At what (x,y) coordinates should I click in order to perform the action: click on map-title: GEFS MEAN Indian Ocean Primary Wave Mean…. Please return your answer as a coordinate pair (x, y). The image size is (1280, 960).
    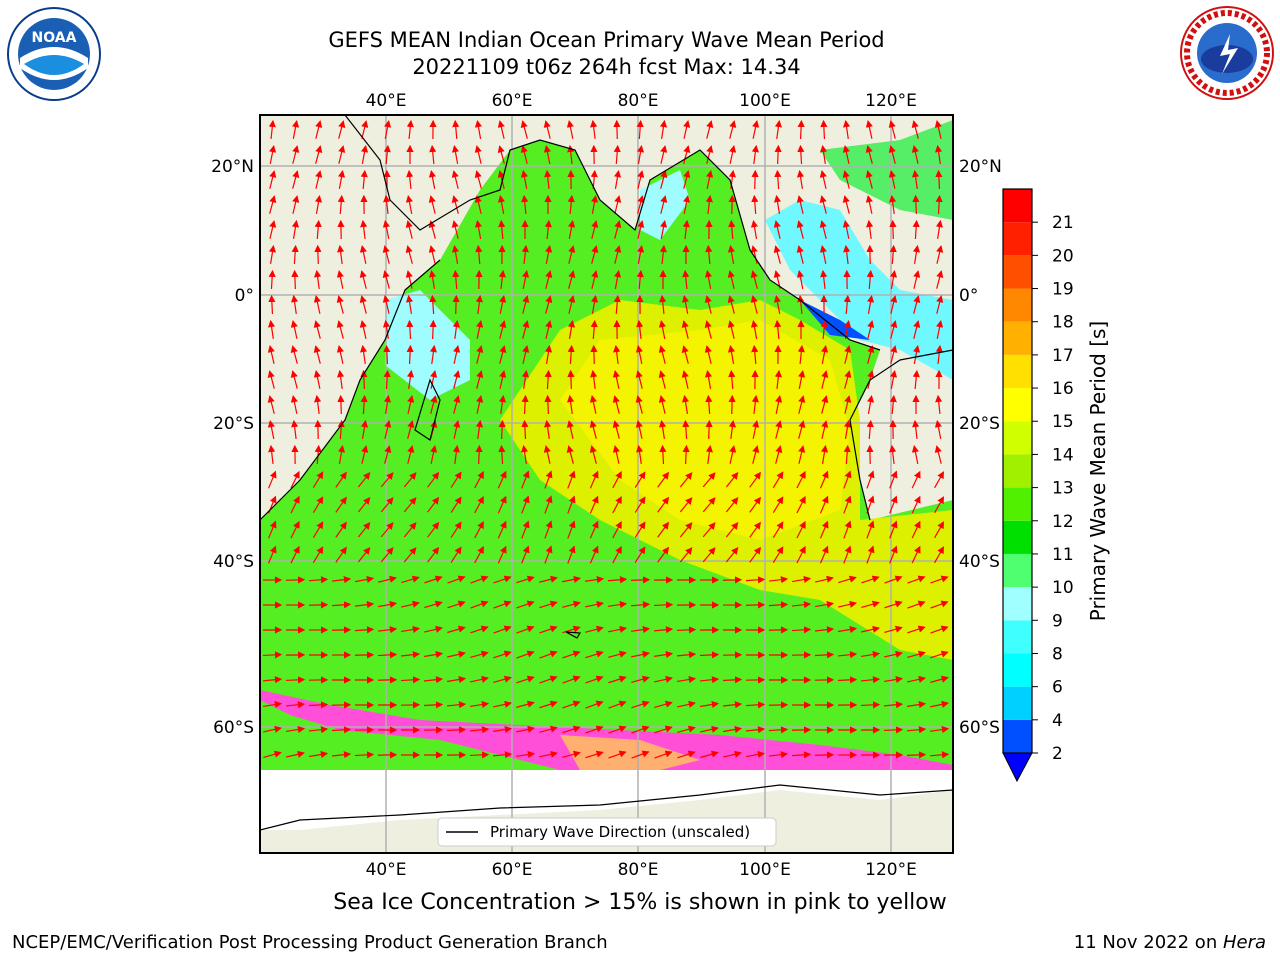
    Looking at the image, I should click on (606, 40).